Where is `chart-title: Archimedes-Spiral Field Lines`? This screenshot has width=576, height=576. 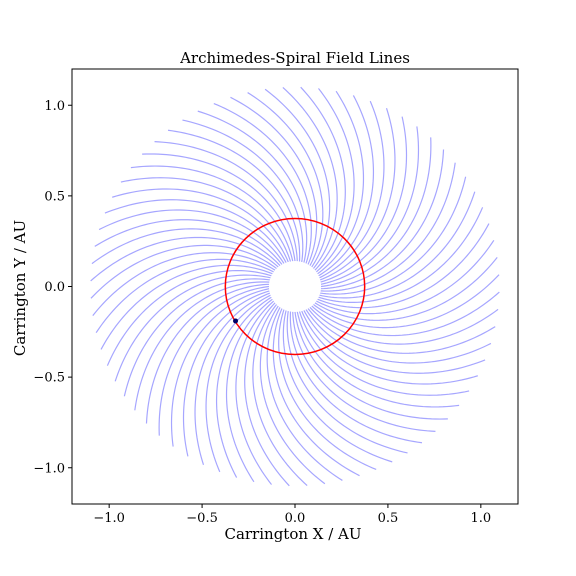
chart-title: Archimedes-Spiral Field Lines is located at coordinates (294, 58).